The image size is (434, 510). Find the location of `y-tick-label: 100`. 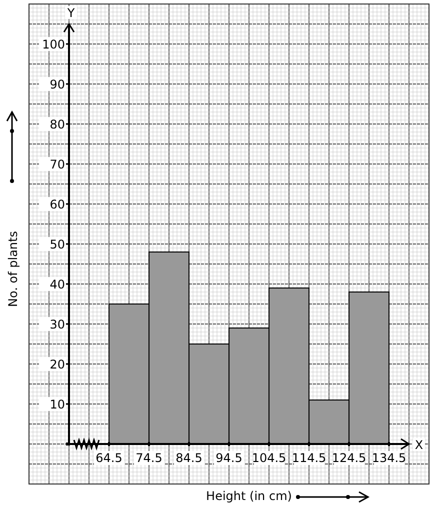

y-tick-label: 100 is located at coordinates (53, 45).